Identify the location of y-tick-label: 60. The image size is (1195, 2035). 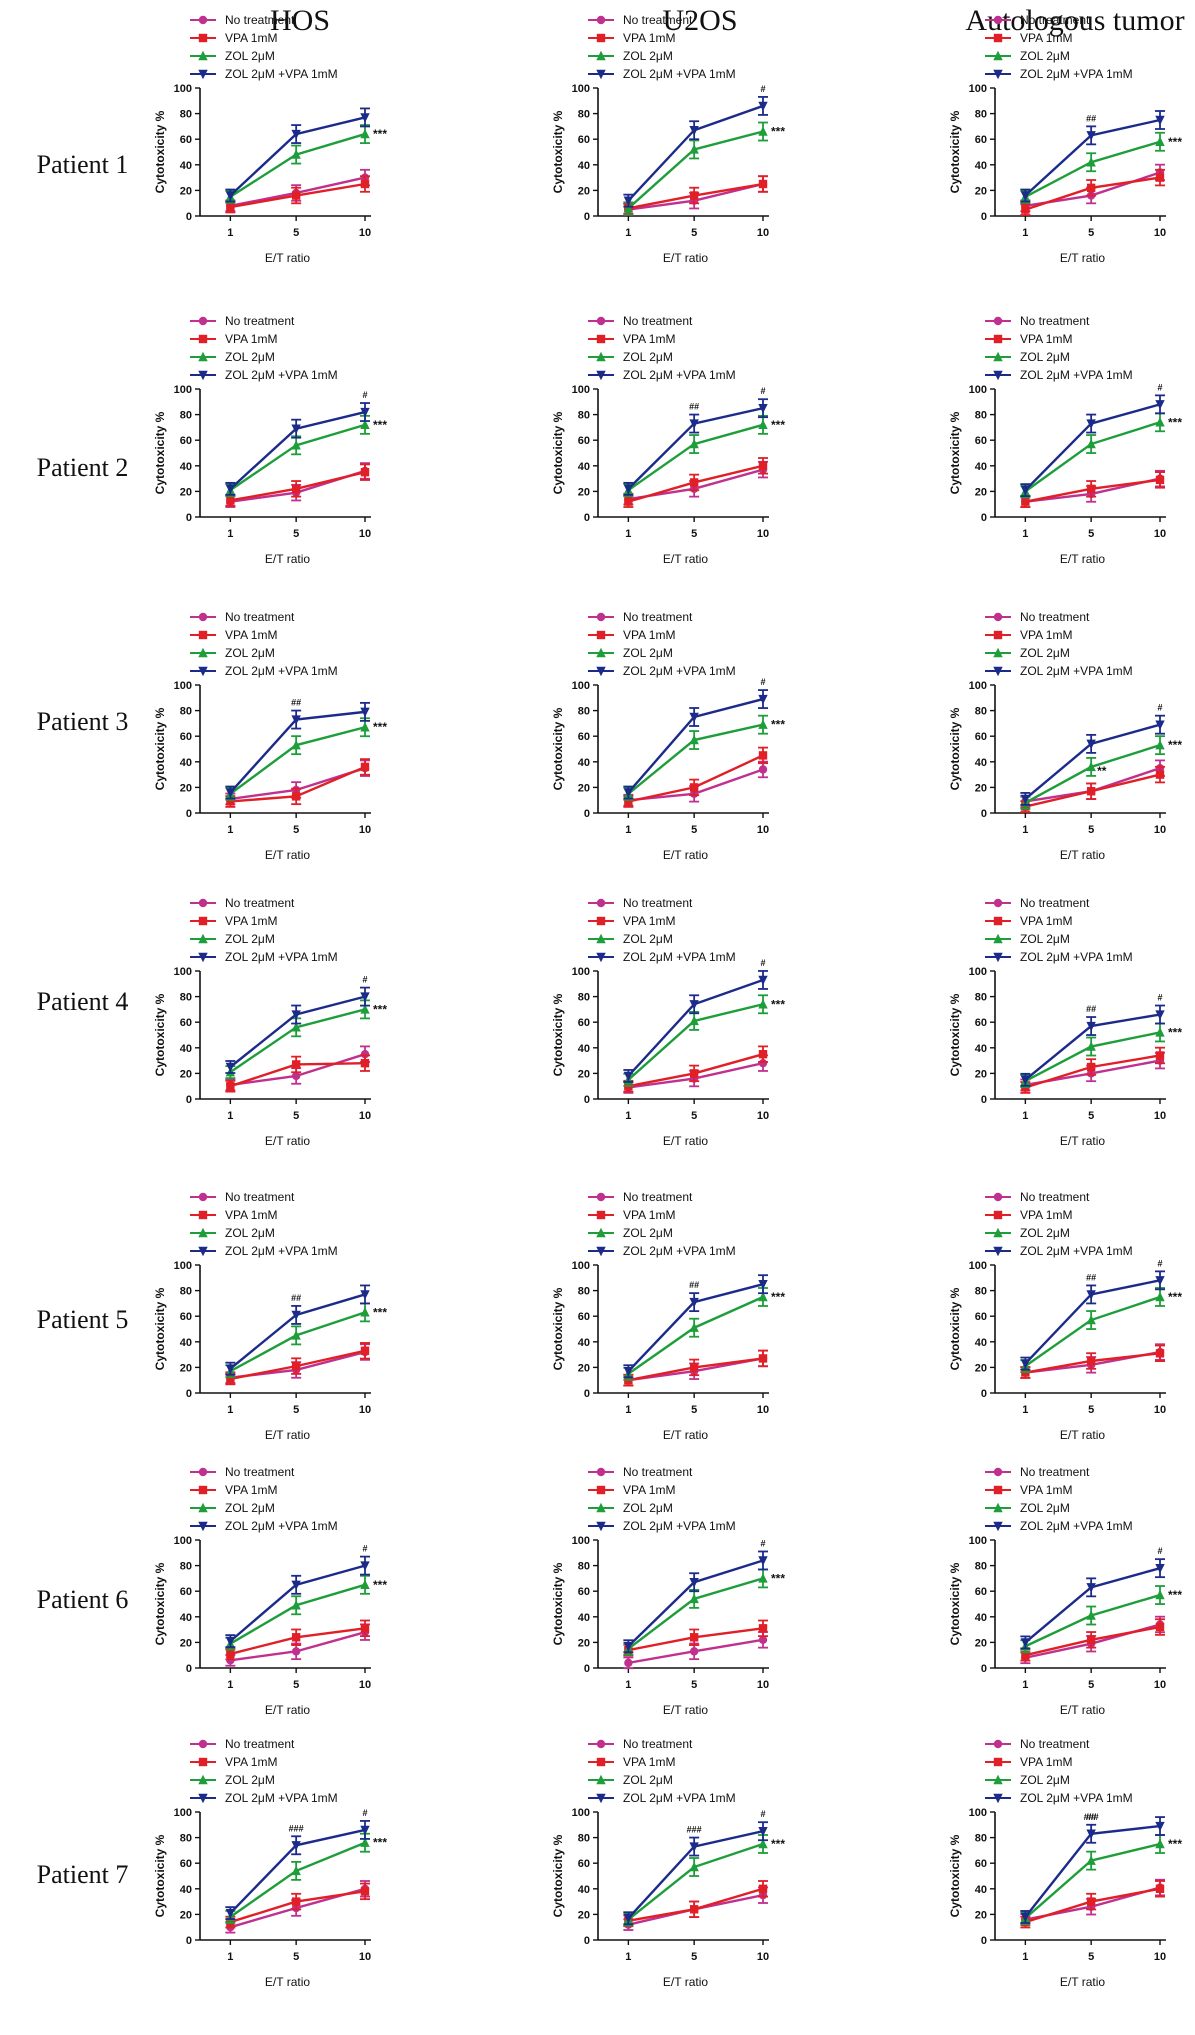
(981, 1317).